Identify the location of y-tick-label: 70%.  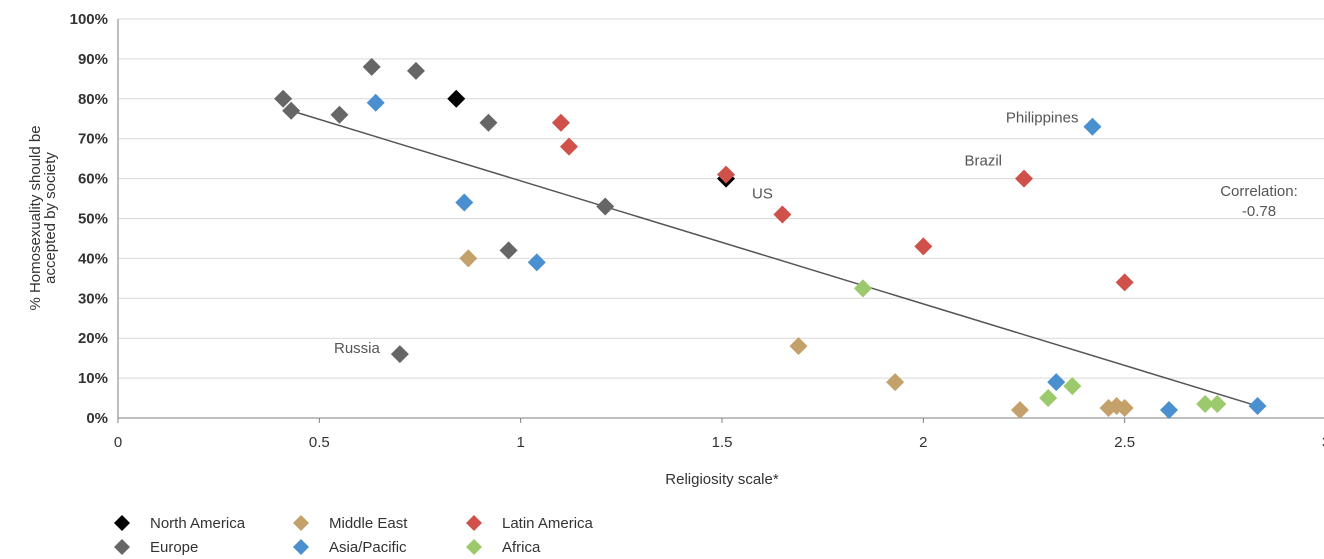
(93, 139).